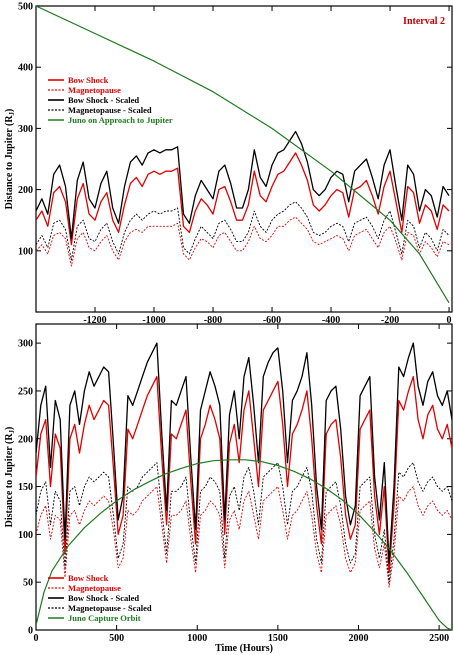 The height and width of the screenshot is (655, 454). Describe the element at coordinates (25, 487) in the screenshot. I see `y-tick-label: 150` at that location.